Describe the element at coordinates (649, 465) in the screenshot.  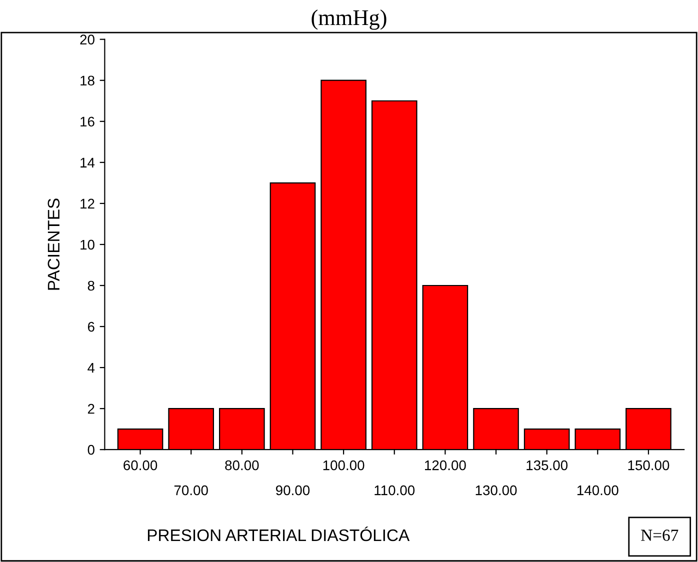
I see `x-tick-label: 150.00` at that location.